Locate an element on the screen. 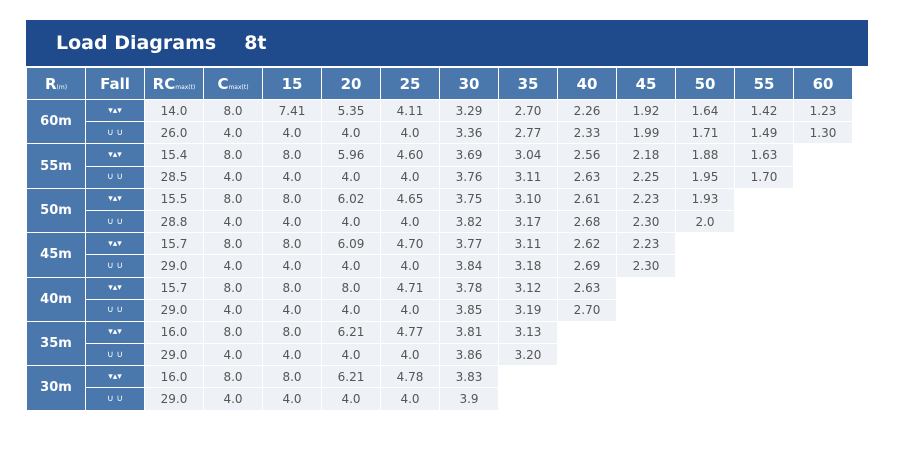  radius-cell: 35m is located at coordinates (56, 343).